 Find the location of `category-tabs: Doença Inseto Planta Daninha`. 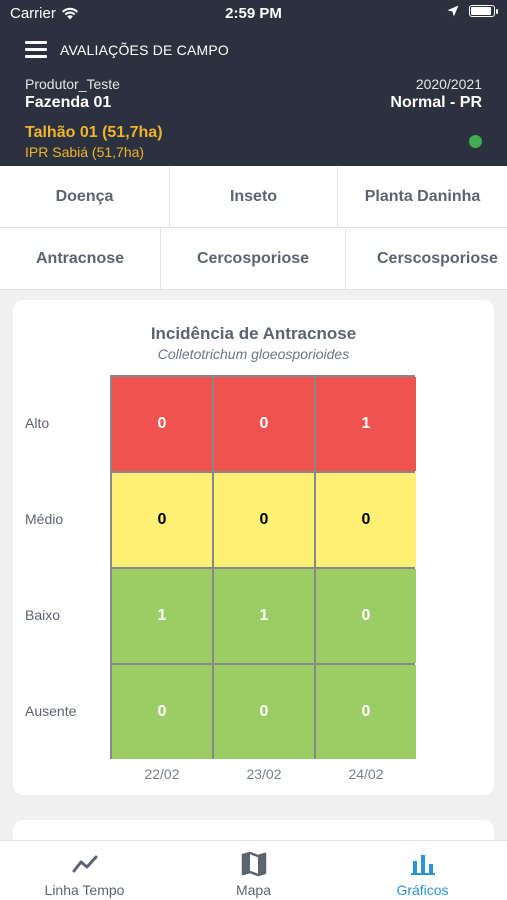

category-tabs: Doença Inseto Planta Daninha is located at coordinates (253, 197).